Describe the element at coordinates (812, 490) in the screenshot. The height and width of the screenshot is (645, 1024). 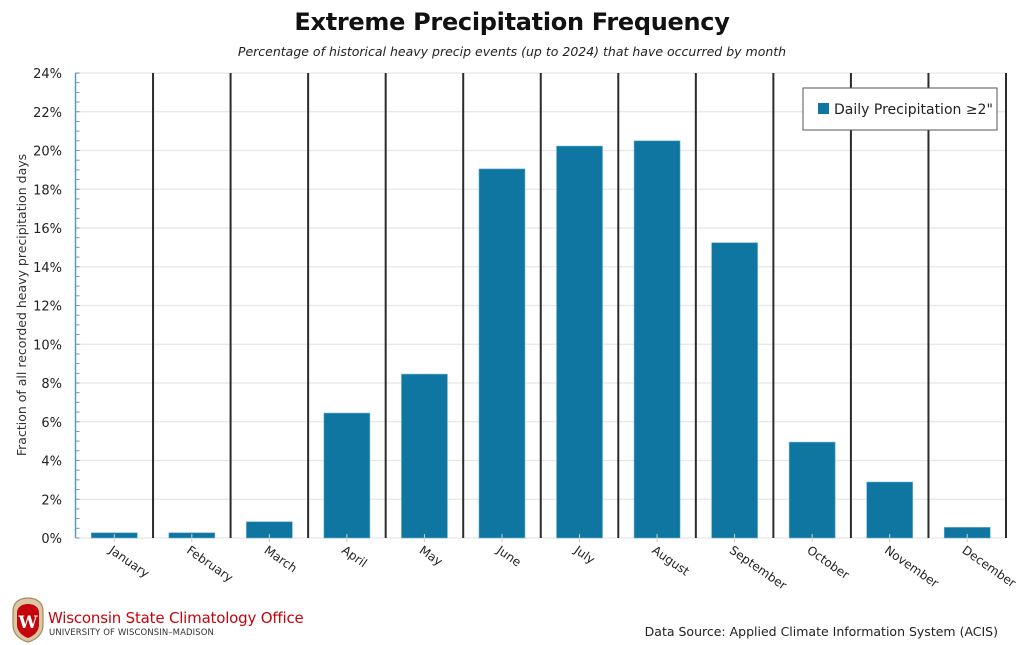
I see `bar-october` at that location.